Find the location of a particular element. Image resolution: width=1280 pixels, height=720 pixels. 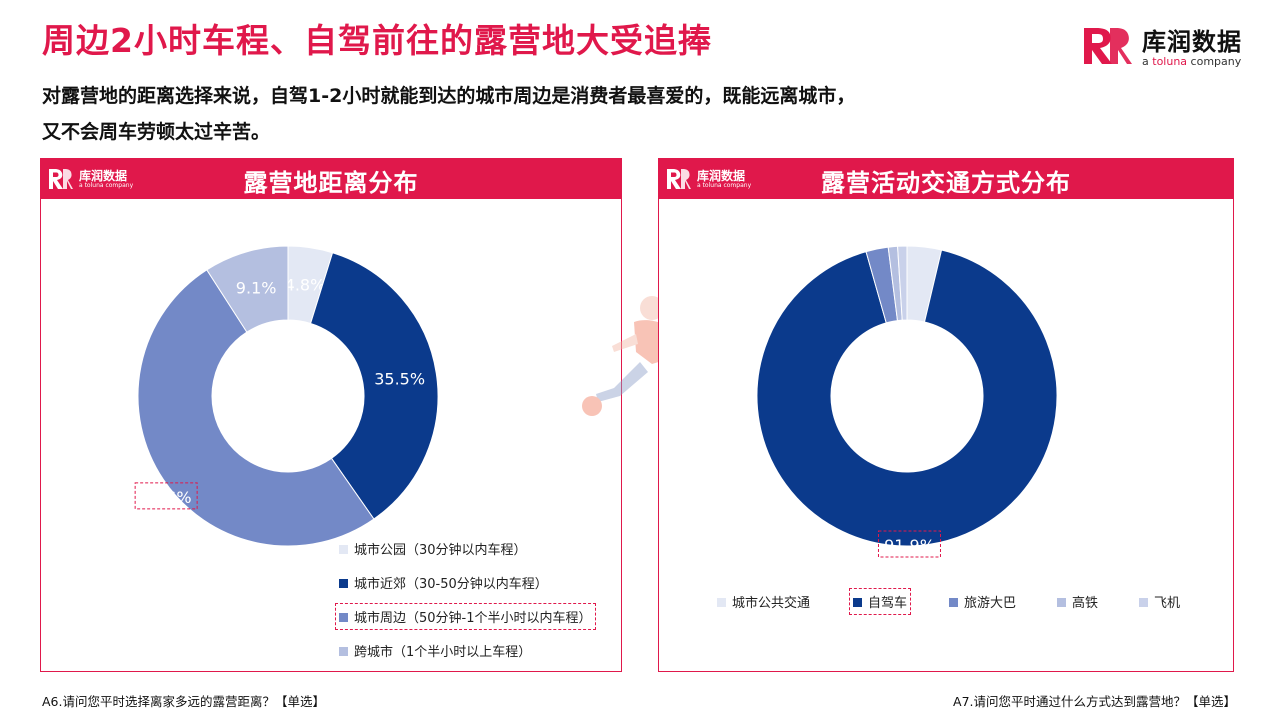

legend-label: 飞机 is located at coordinates (1167, 603).